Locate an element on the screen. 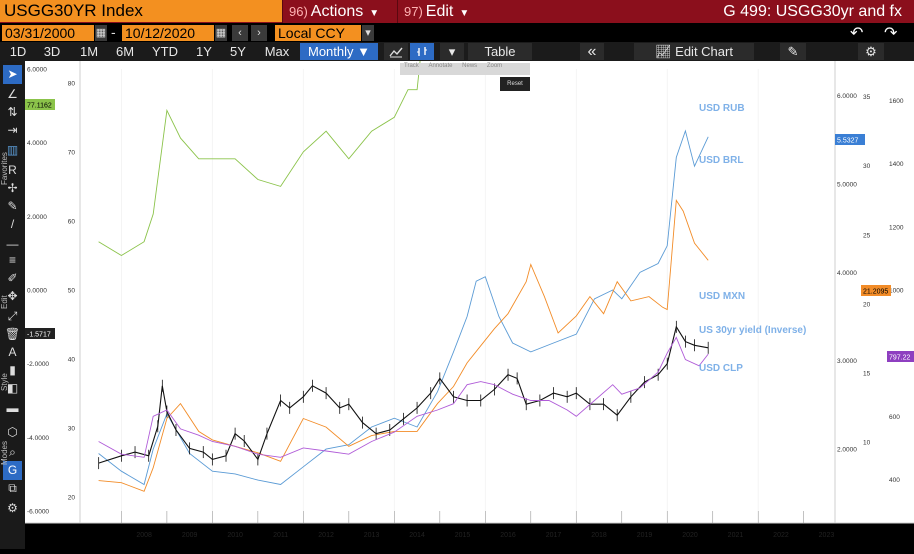 The height and width of the screenshot is (554, 914). mini-menu: Track Annotate News Zoom is located at coordinates (465, 69).